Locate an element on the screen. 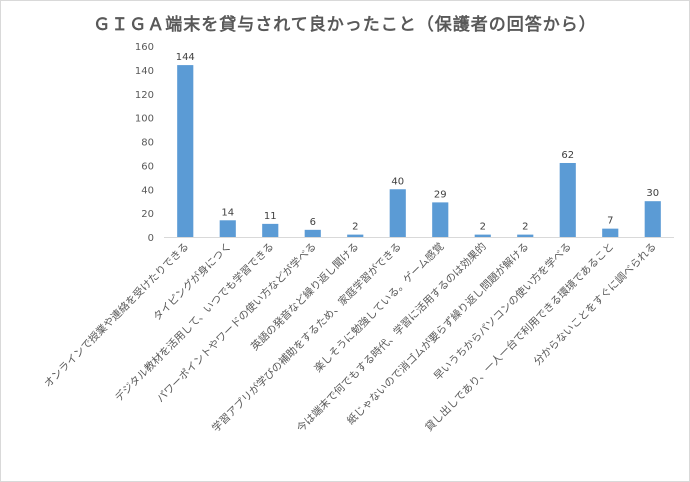 This screenshot has width=690, height=482. y-tick-label: 80 is located at coordinates (147, 143).